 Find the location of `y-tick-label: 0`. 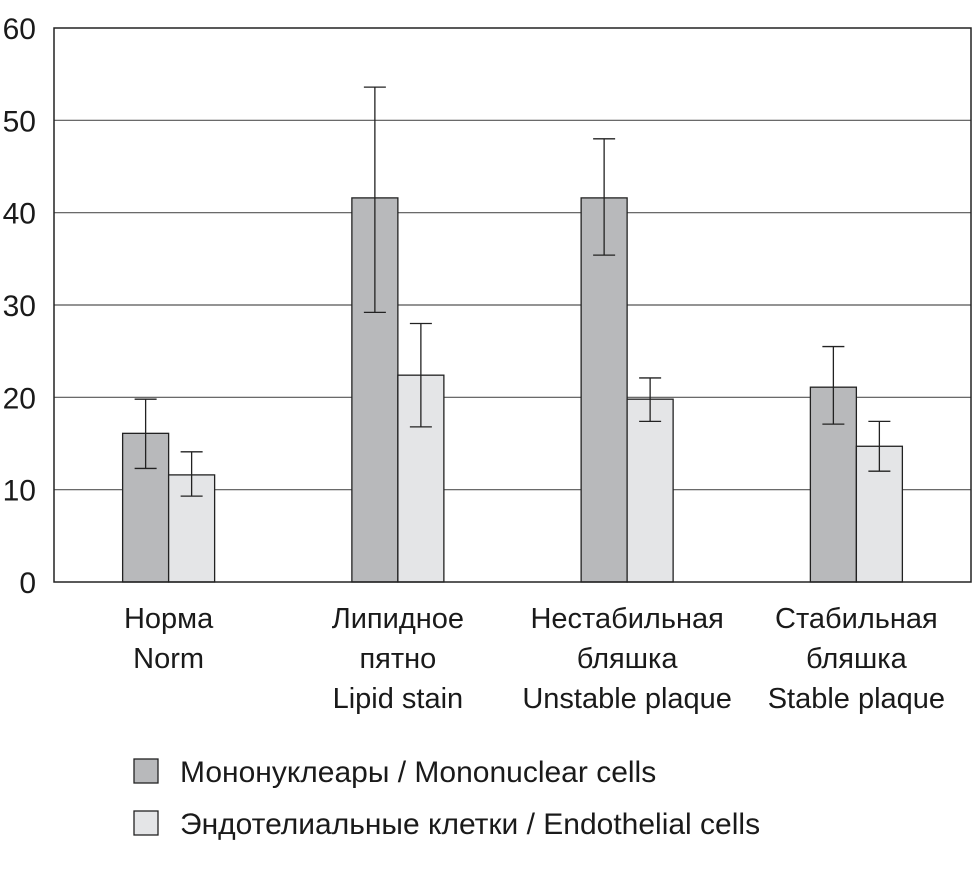

y-tick-label: 0 is located at coordinates (27, 583).